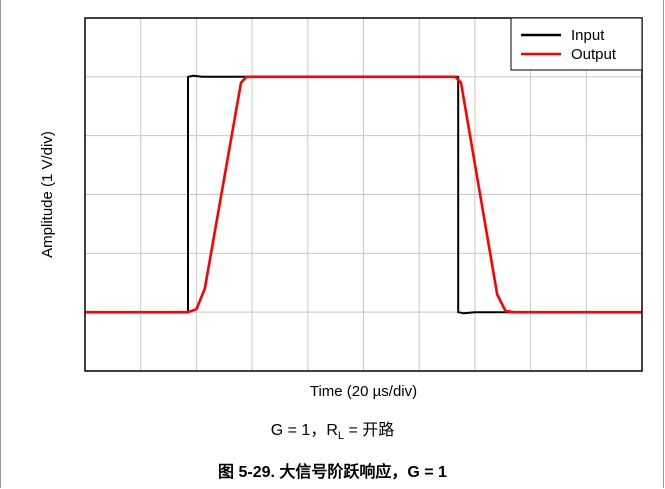 The width and height of the screenshot is (665, 489). I want to click on condition-subscript: L, so click(340, 436).